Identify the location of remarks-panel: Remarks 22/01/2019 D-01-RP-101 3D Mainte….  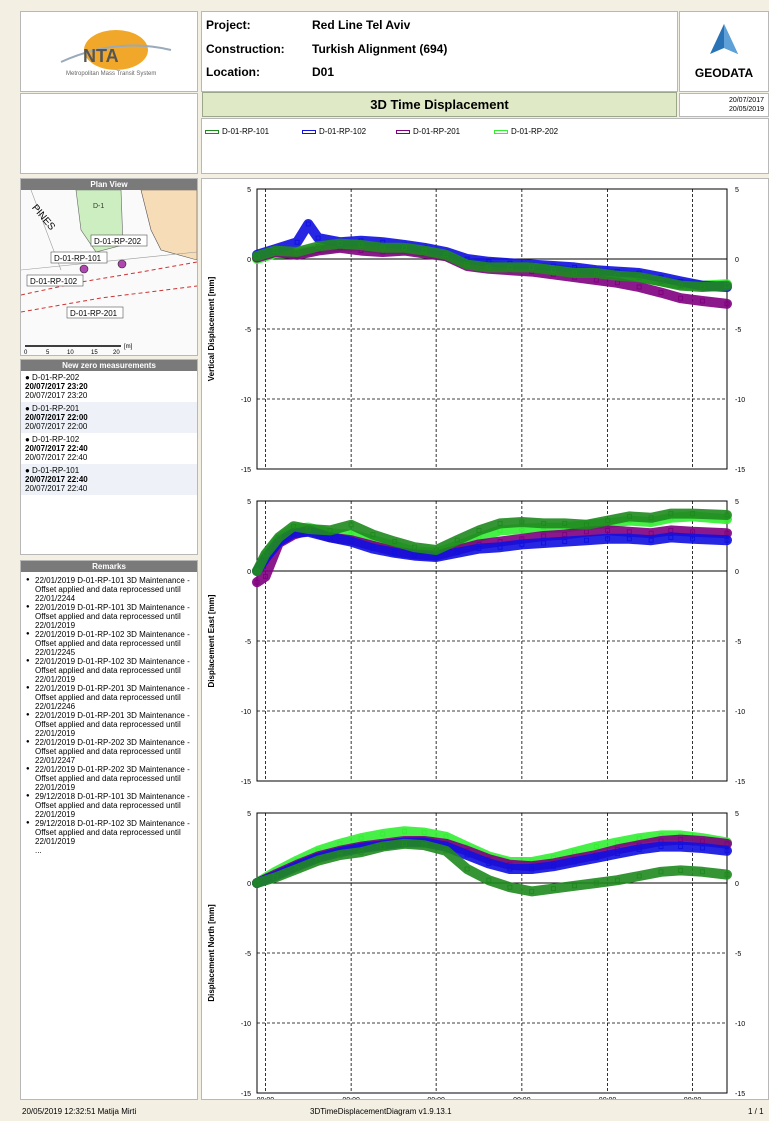
(109, 830).